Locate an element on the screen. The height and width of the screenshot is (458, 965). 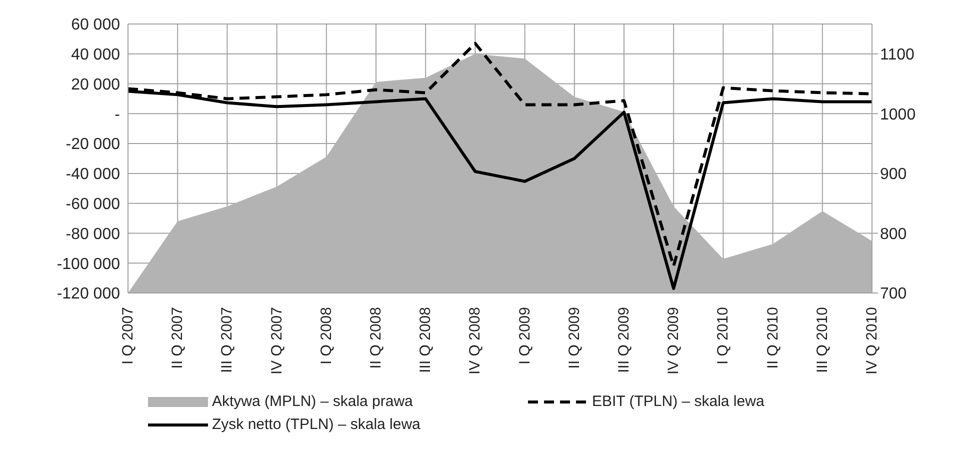
y-tick-label: 60 000 is located at coordinates (95, 25).